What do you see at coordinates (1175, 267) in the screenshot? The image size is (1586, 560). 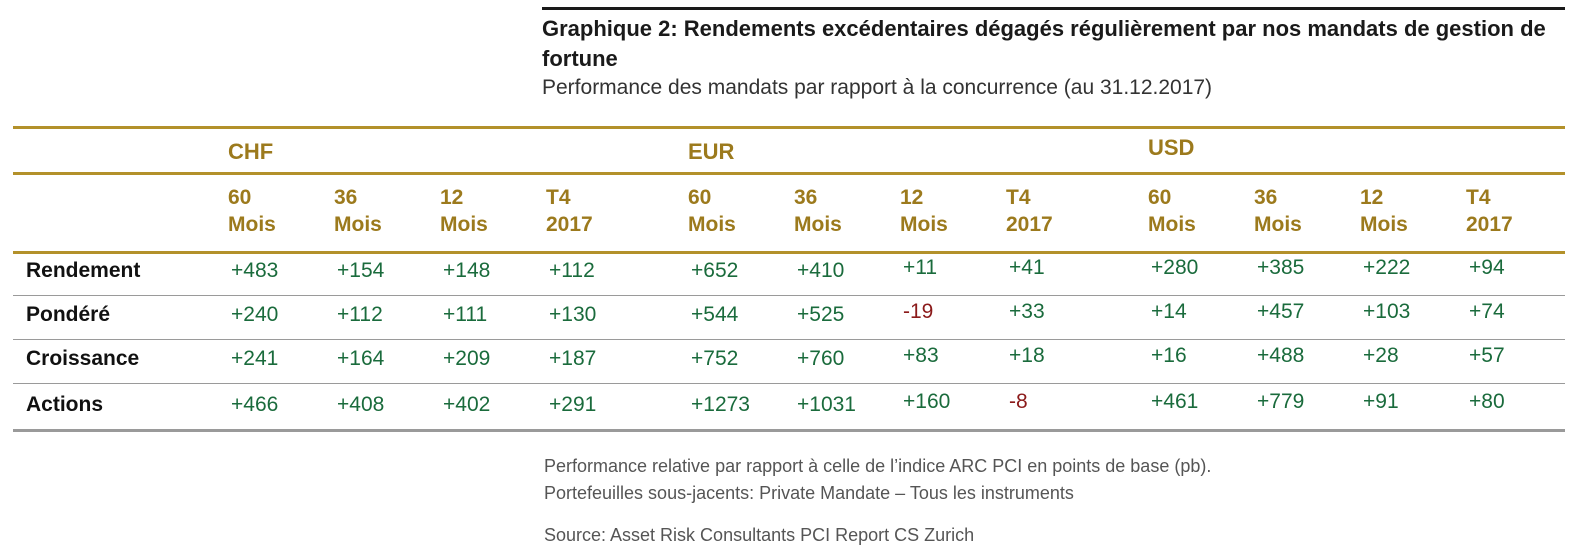 I see `table-cell: +280` at bounding box center [1175, 267].